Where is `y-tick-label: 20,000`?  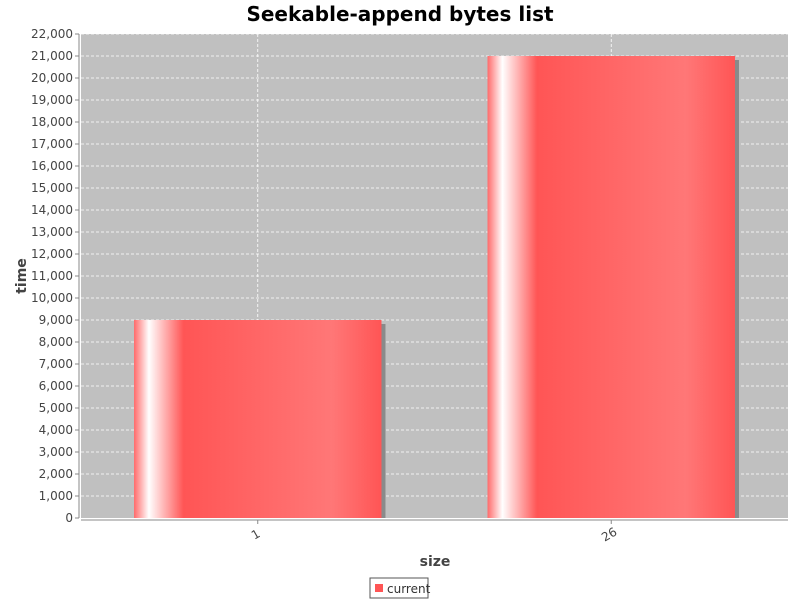
y-tick-label: 20,000 is located at coordinates (52, 78).